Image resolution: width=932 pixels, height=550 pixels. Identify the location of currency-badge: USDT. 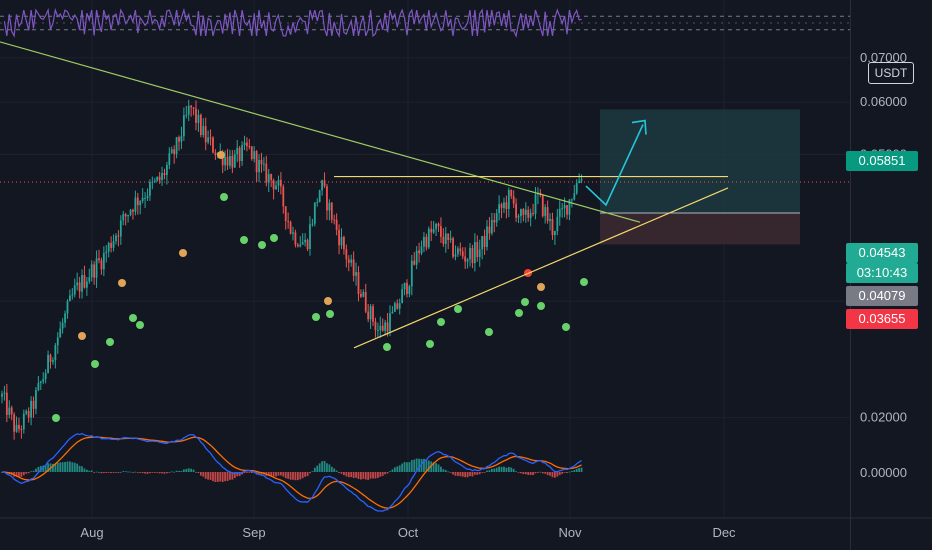
(891, 73).